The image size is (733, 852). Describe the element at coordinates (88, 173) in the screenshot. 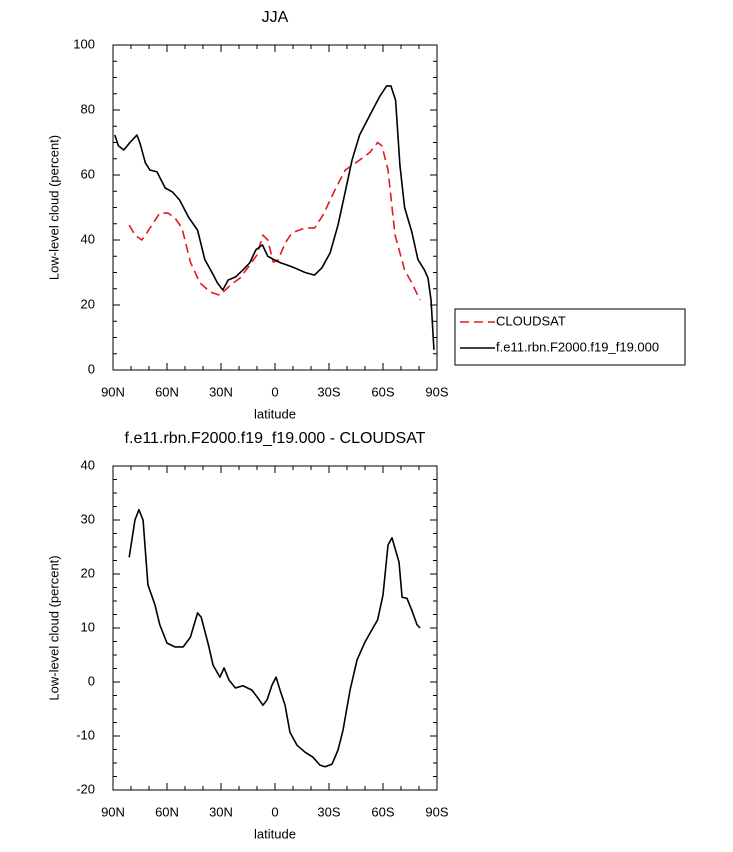

I see `y-tick-label: 60` at that location.